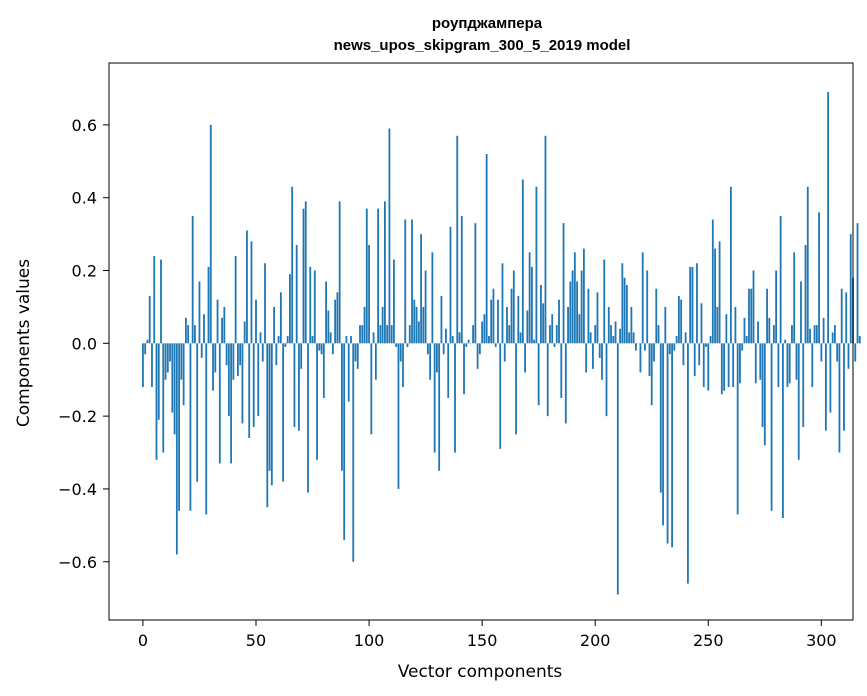 The width and height of the screenshot is (867, 696). What do you see at coordinates (77, 489) in the screenshot?
I see `y-tick-label: −0.4` at bounding box center [77, 489].